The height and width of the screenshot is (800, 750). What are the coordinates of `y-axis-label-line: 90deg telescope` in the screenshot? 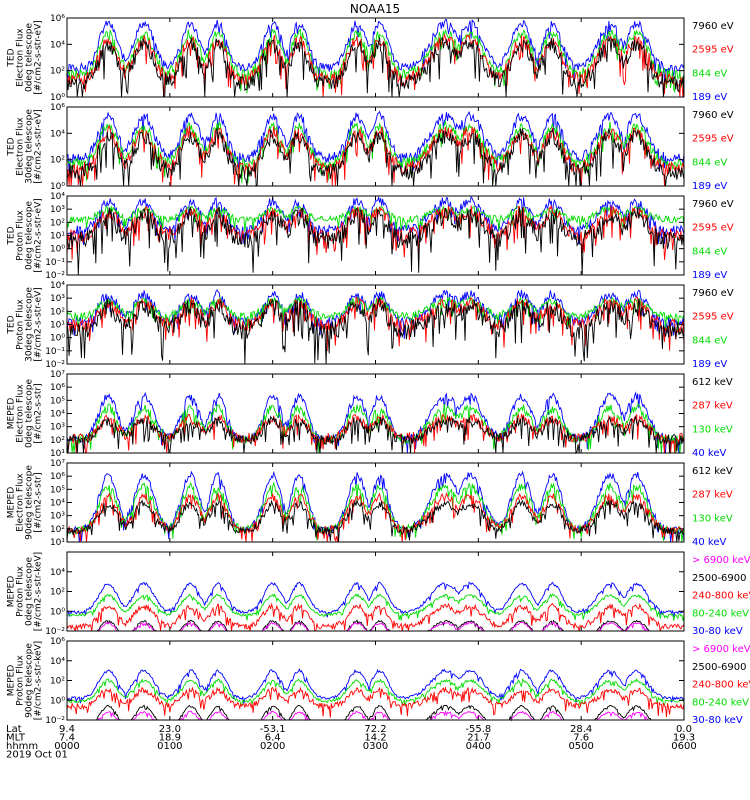 It's located at (30, 502).